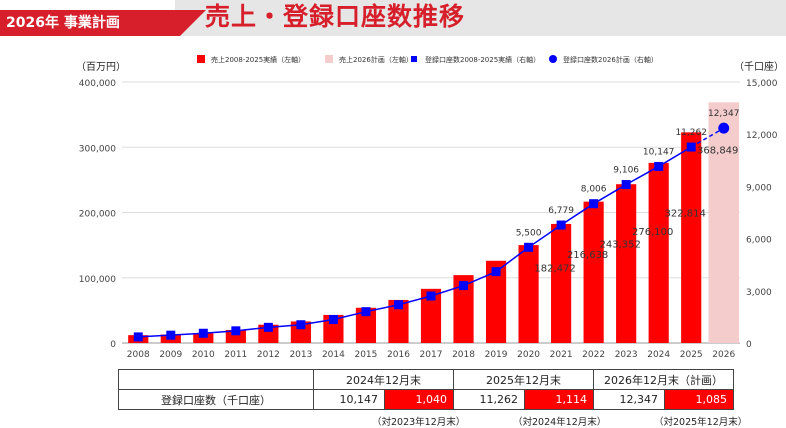 The width and height of the screenshot is (786, 428). I want to click on x-tick-label: 2023, so click(626, 355).